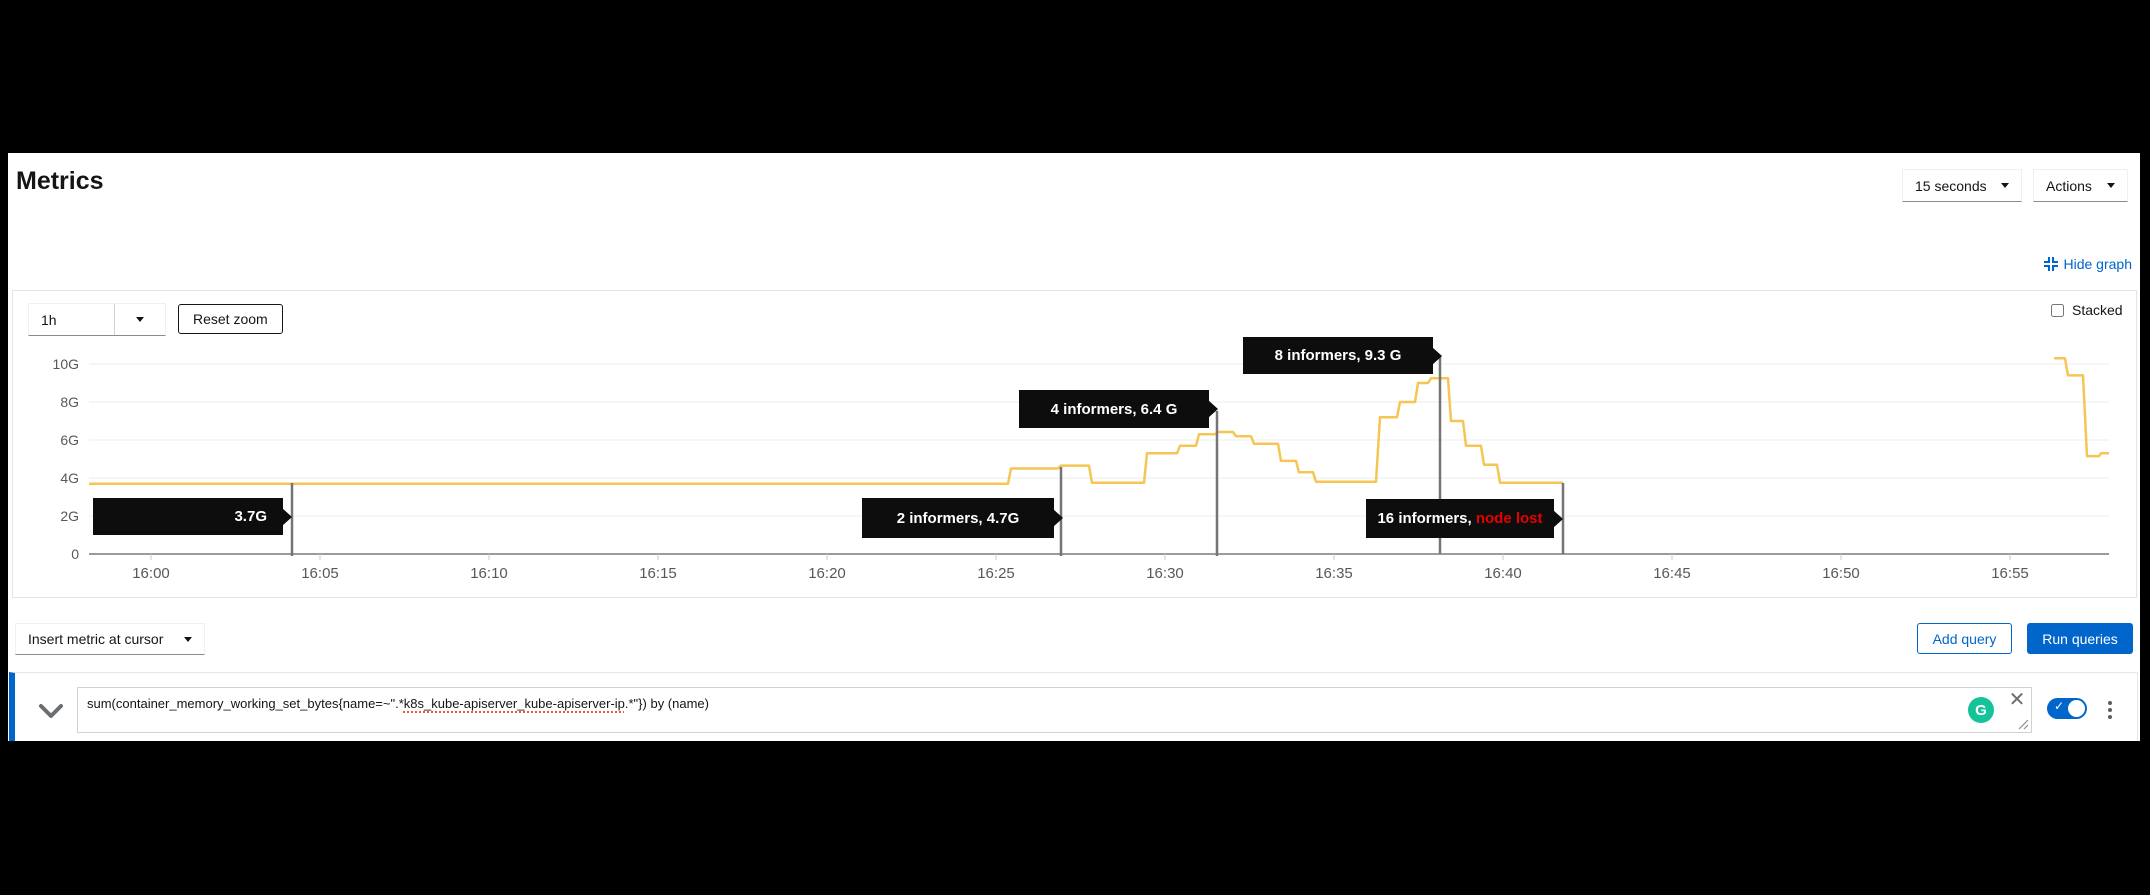 Image resolution: width=2150 pixels, height=895 pixels. What do you see at coordinates (60, 181) in the screenshot?
I see `page-title: Metrics` at bounding box center [60, 181].